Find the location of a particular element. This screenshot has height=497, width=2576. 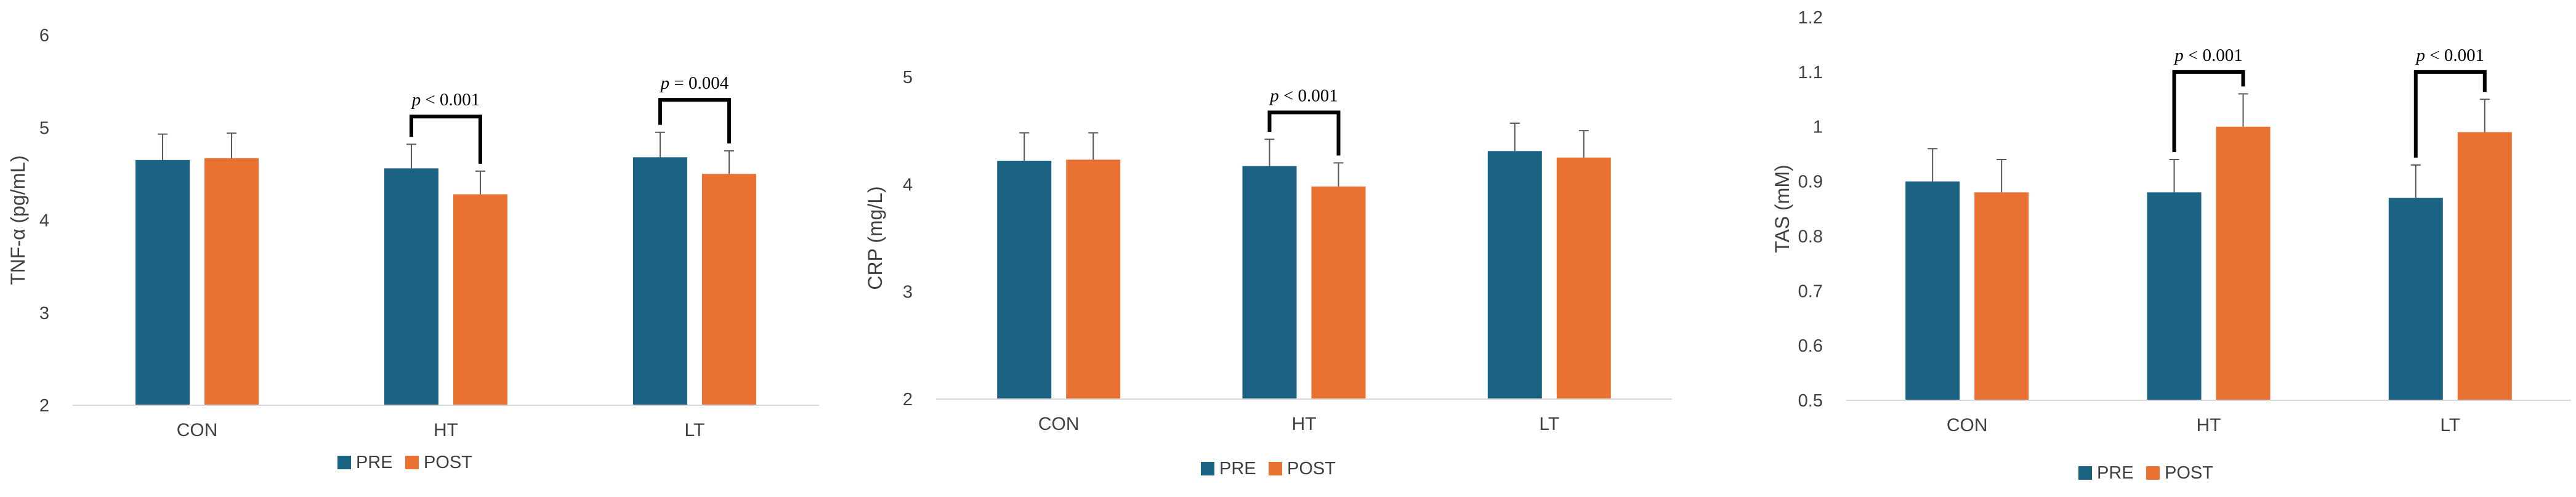

y-tick-label: 0.5 is located at coordinates (1810, 401).